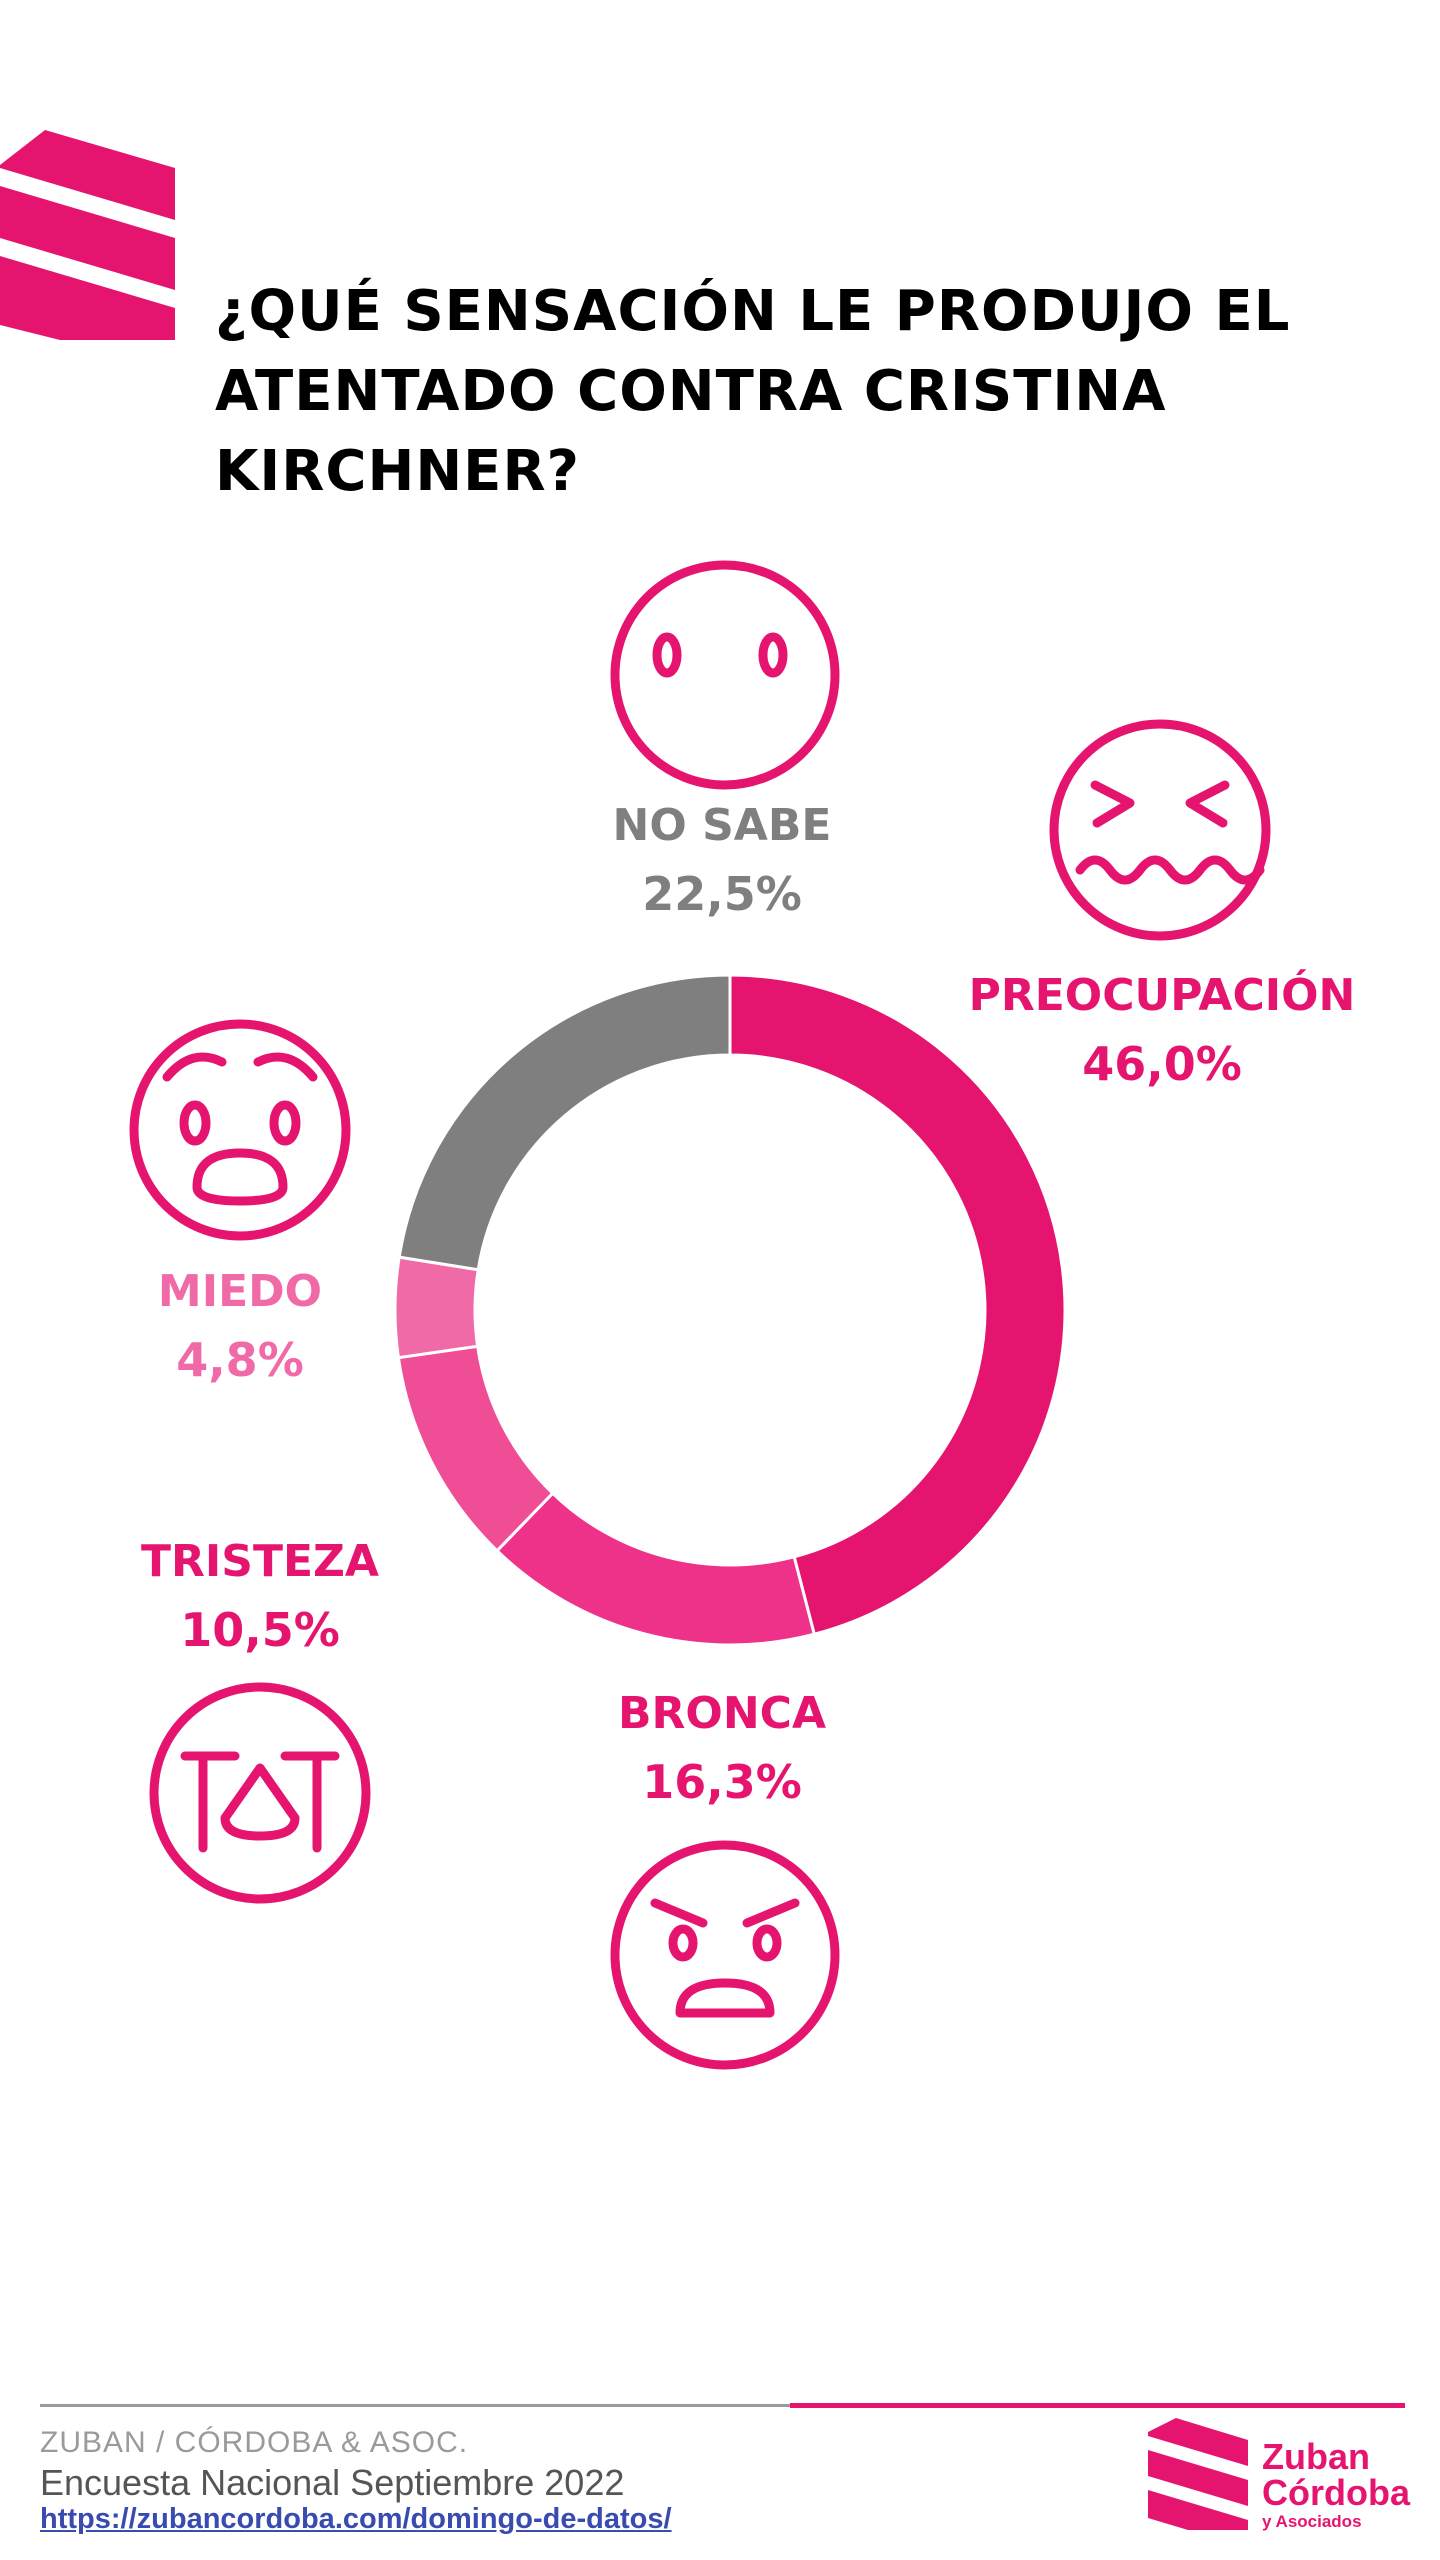  I want to click on footer-divider, so click(722, 2405).